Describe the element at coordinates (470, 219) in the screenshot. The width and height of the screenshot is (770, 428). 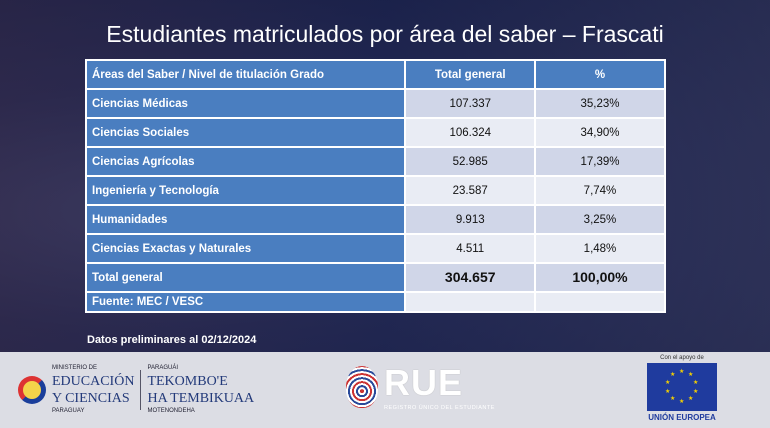
I see `cell-total: 9.913` at that location.